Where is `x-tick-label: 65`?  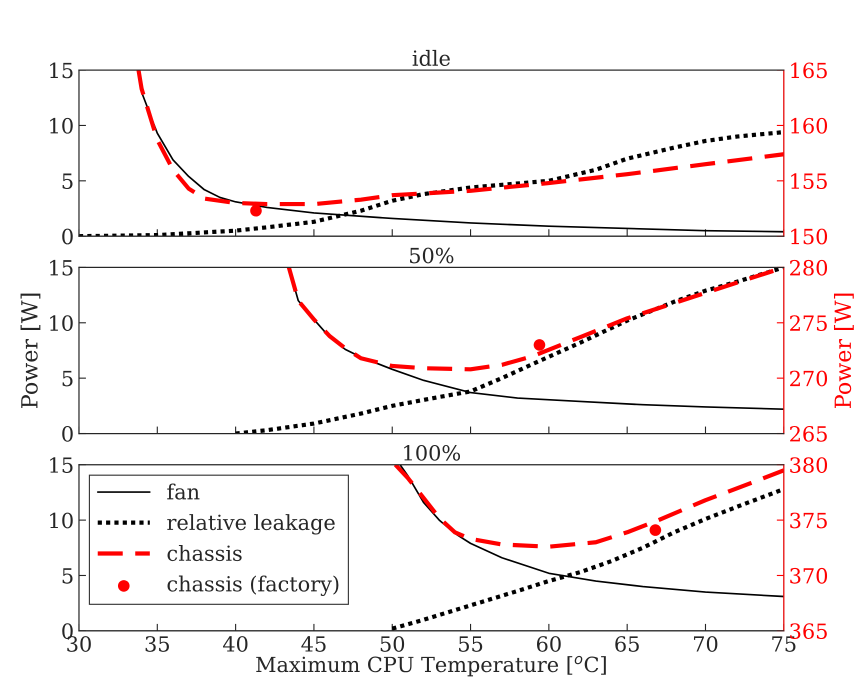 x-tick-label: 65 is located at coordinates (627, 644).